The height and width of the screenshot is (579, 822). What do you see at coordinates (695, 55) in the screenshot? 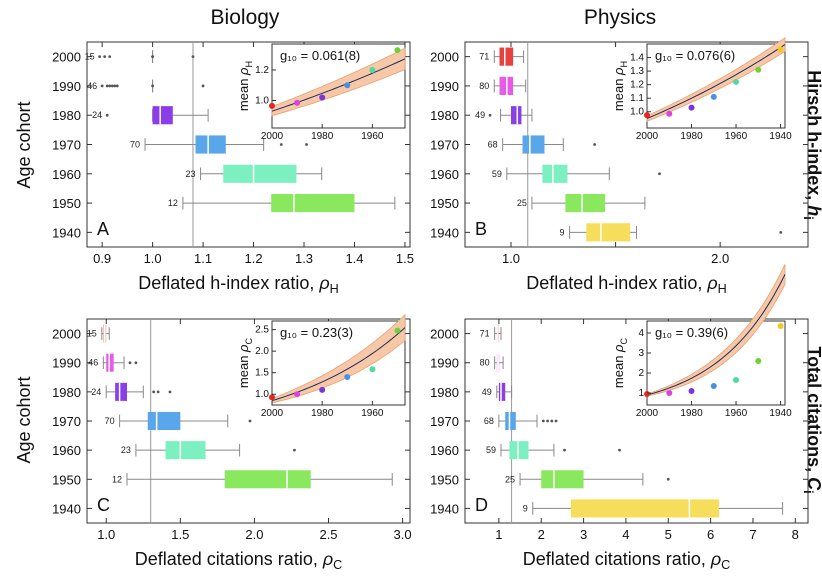
I see `inset-annotation: g₁₀ = 0.076(6)` at bounding box center [695, 55].